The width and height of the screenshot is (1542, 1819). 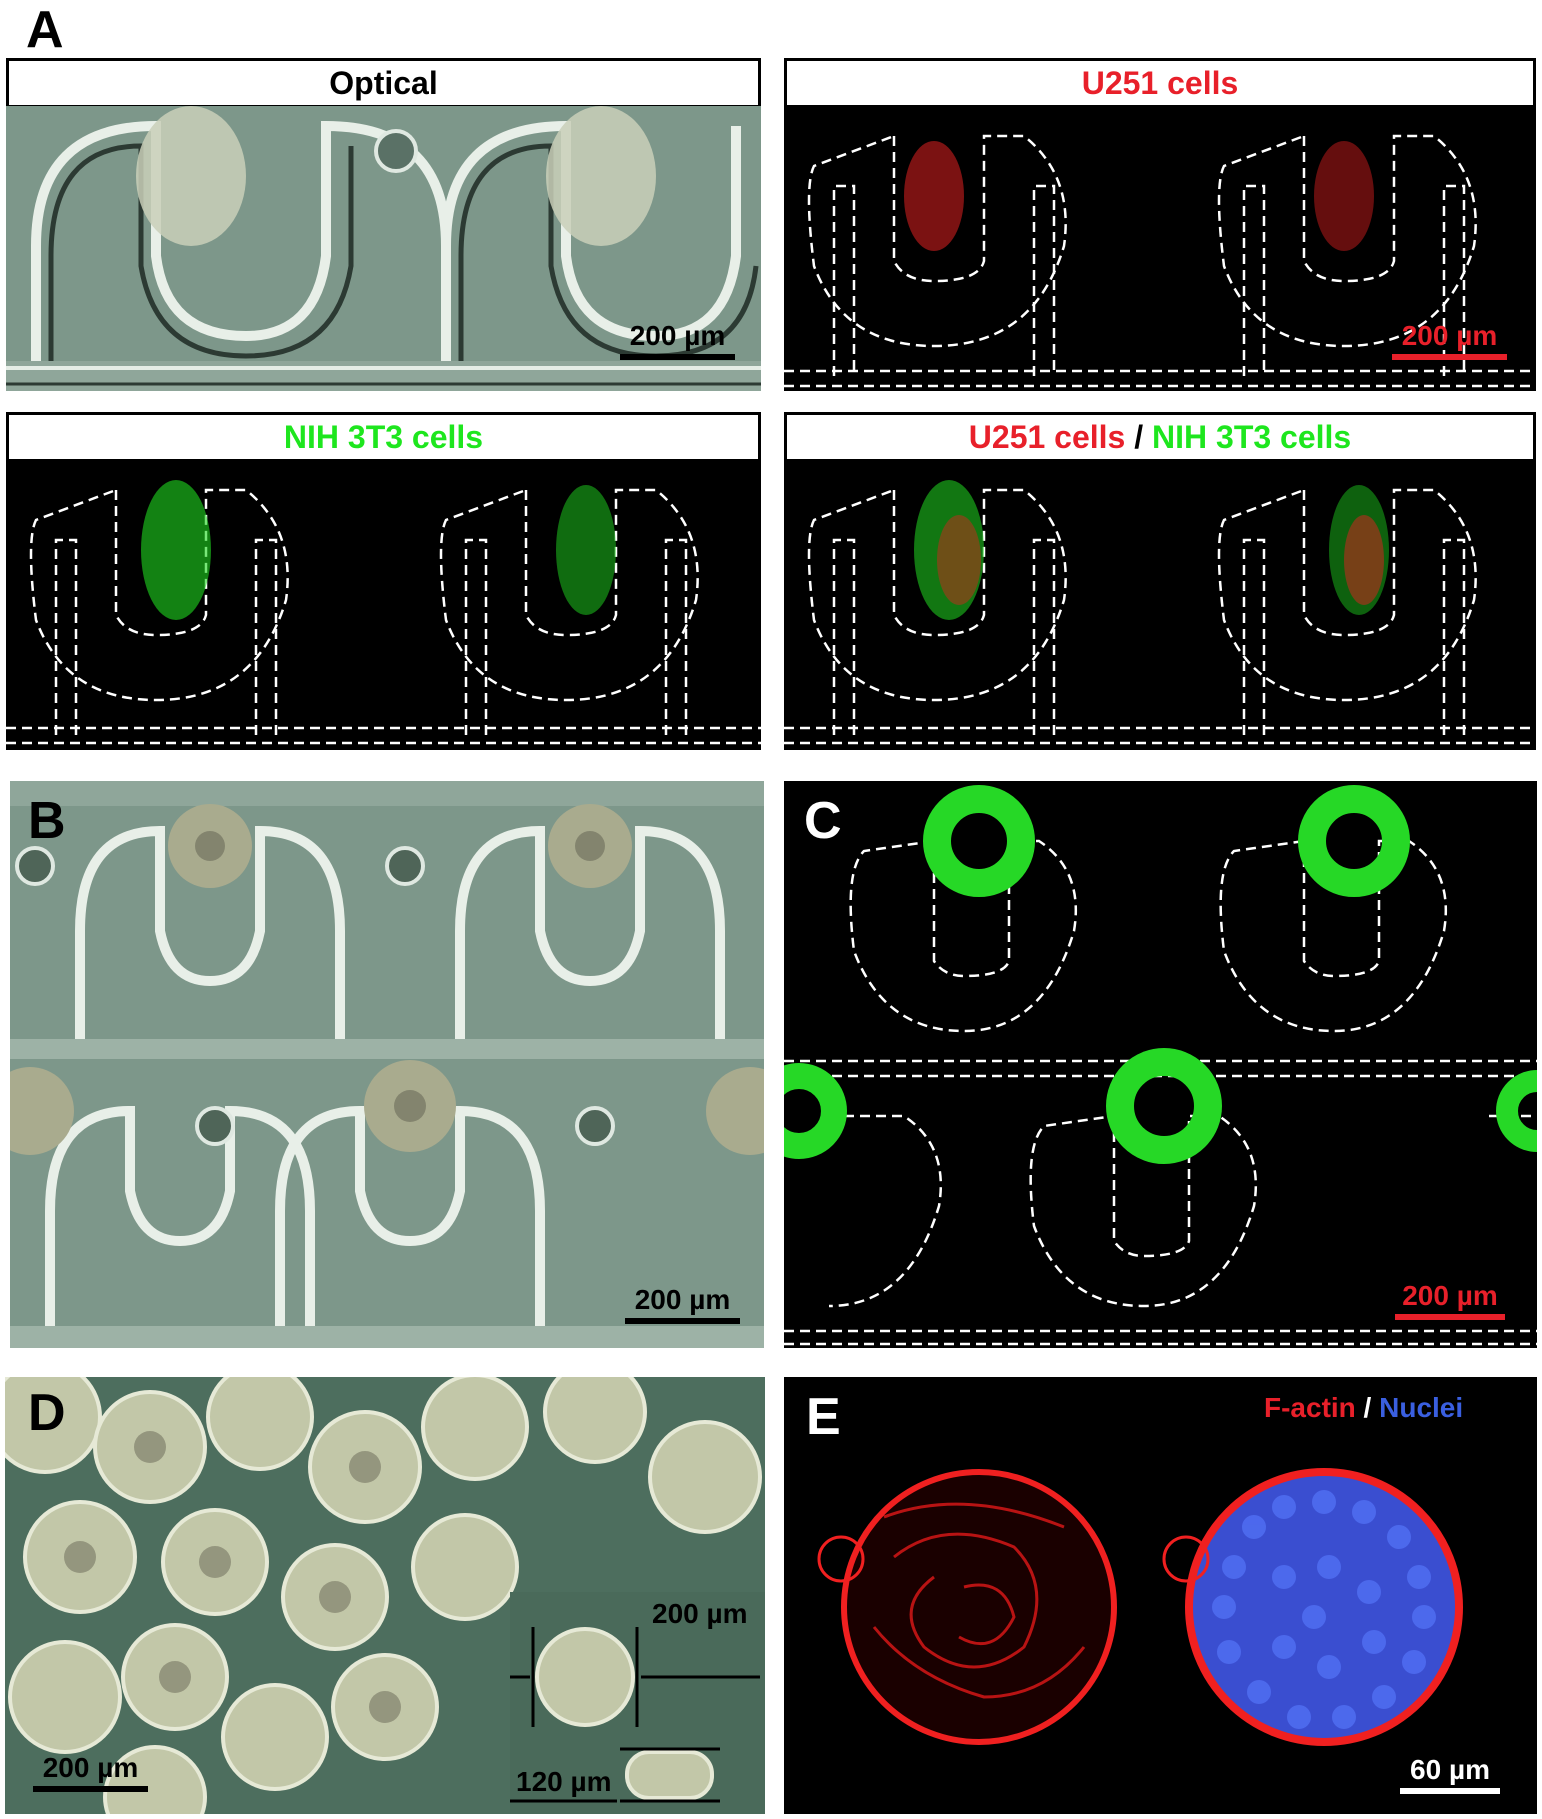 I want to click on scale-label: 60 µm, so click(x=1450, y=1769).